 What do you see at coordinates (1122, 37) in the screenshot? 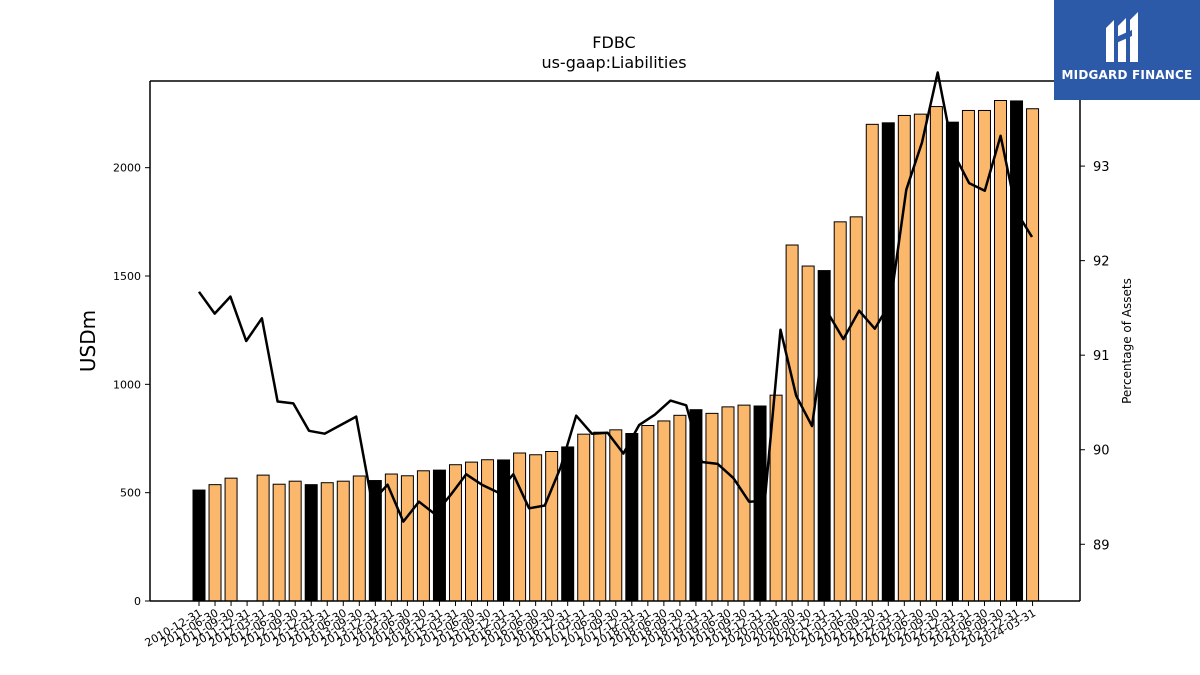
I see `logo-mark-icon` at bounding box center [1122, 37].